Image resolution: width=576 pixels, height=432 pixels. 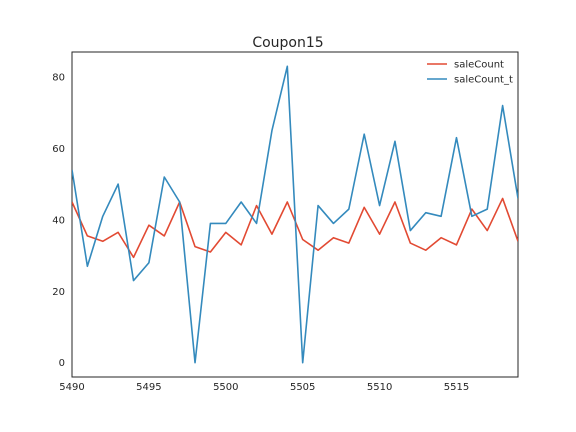 I want to click on y-tick-label: 60, so click(x=58, y=149).